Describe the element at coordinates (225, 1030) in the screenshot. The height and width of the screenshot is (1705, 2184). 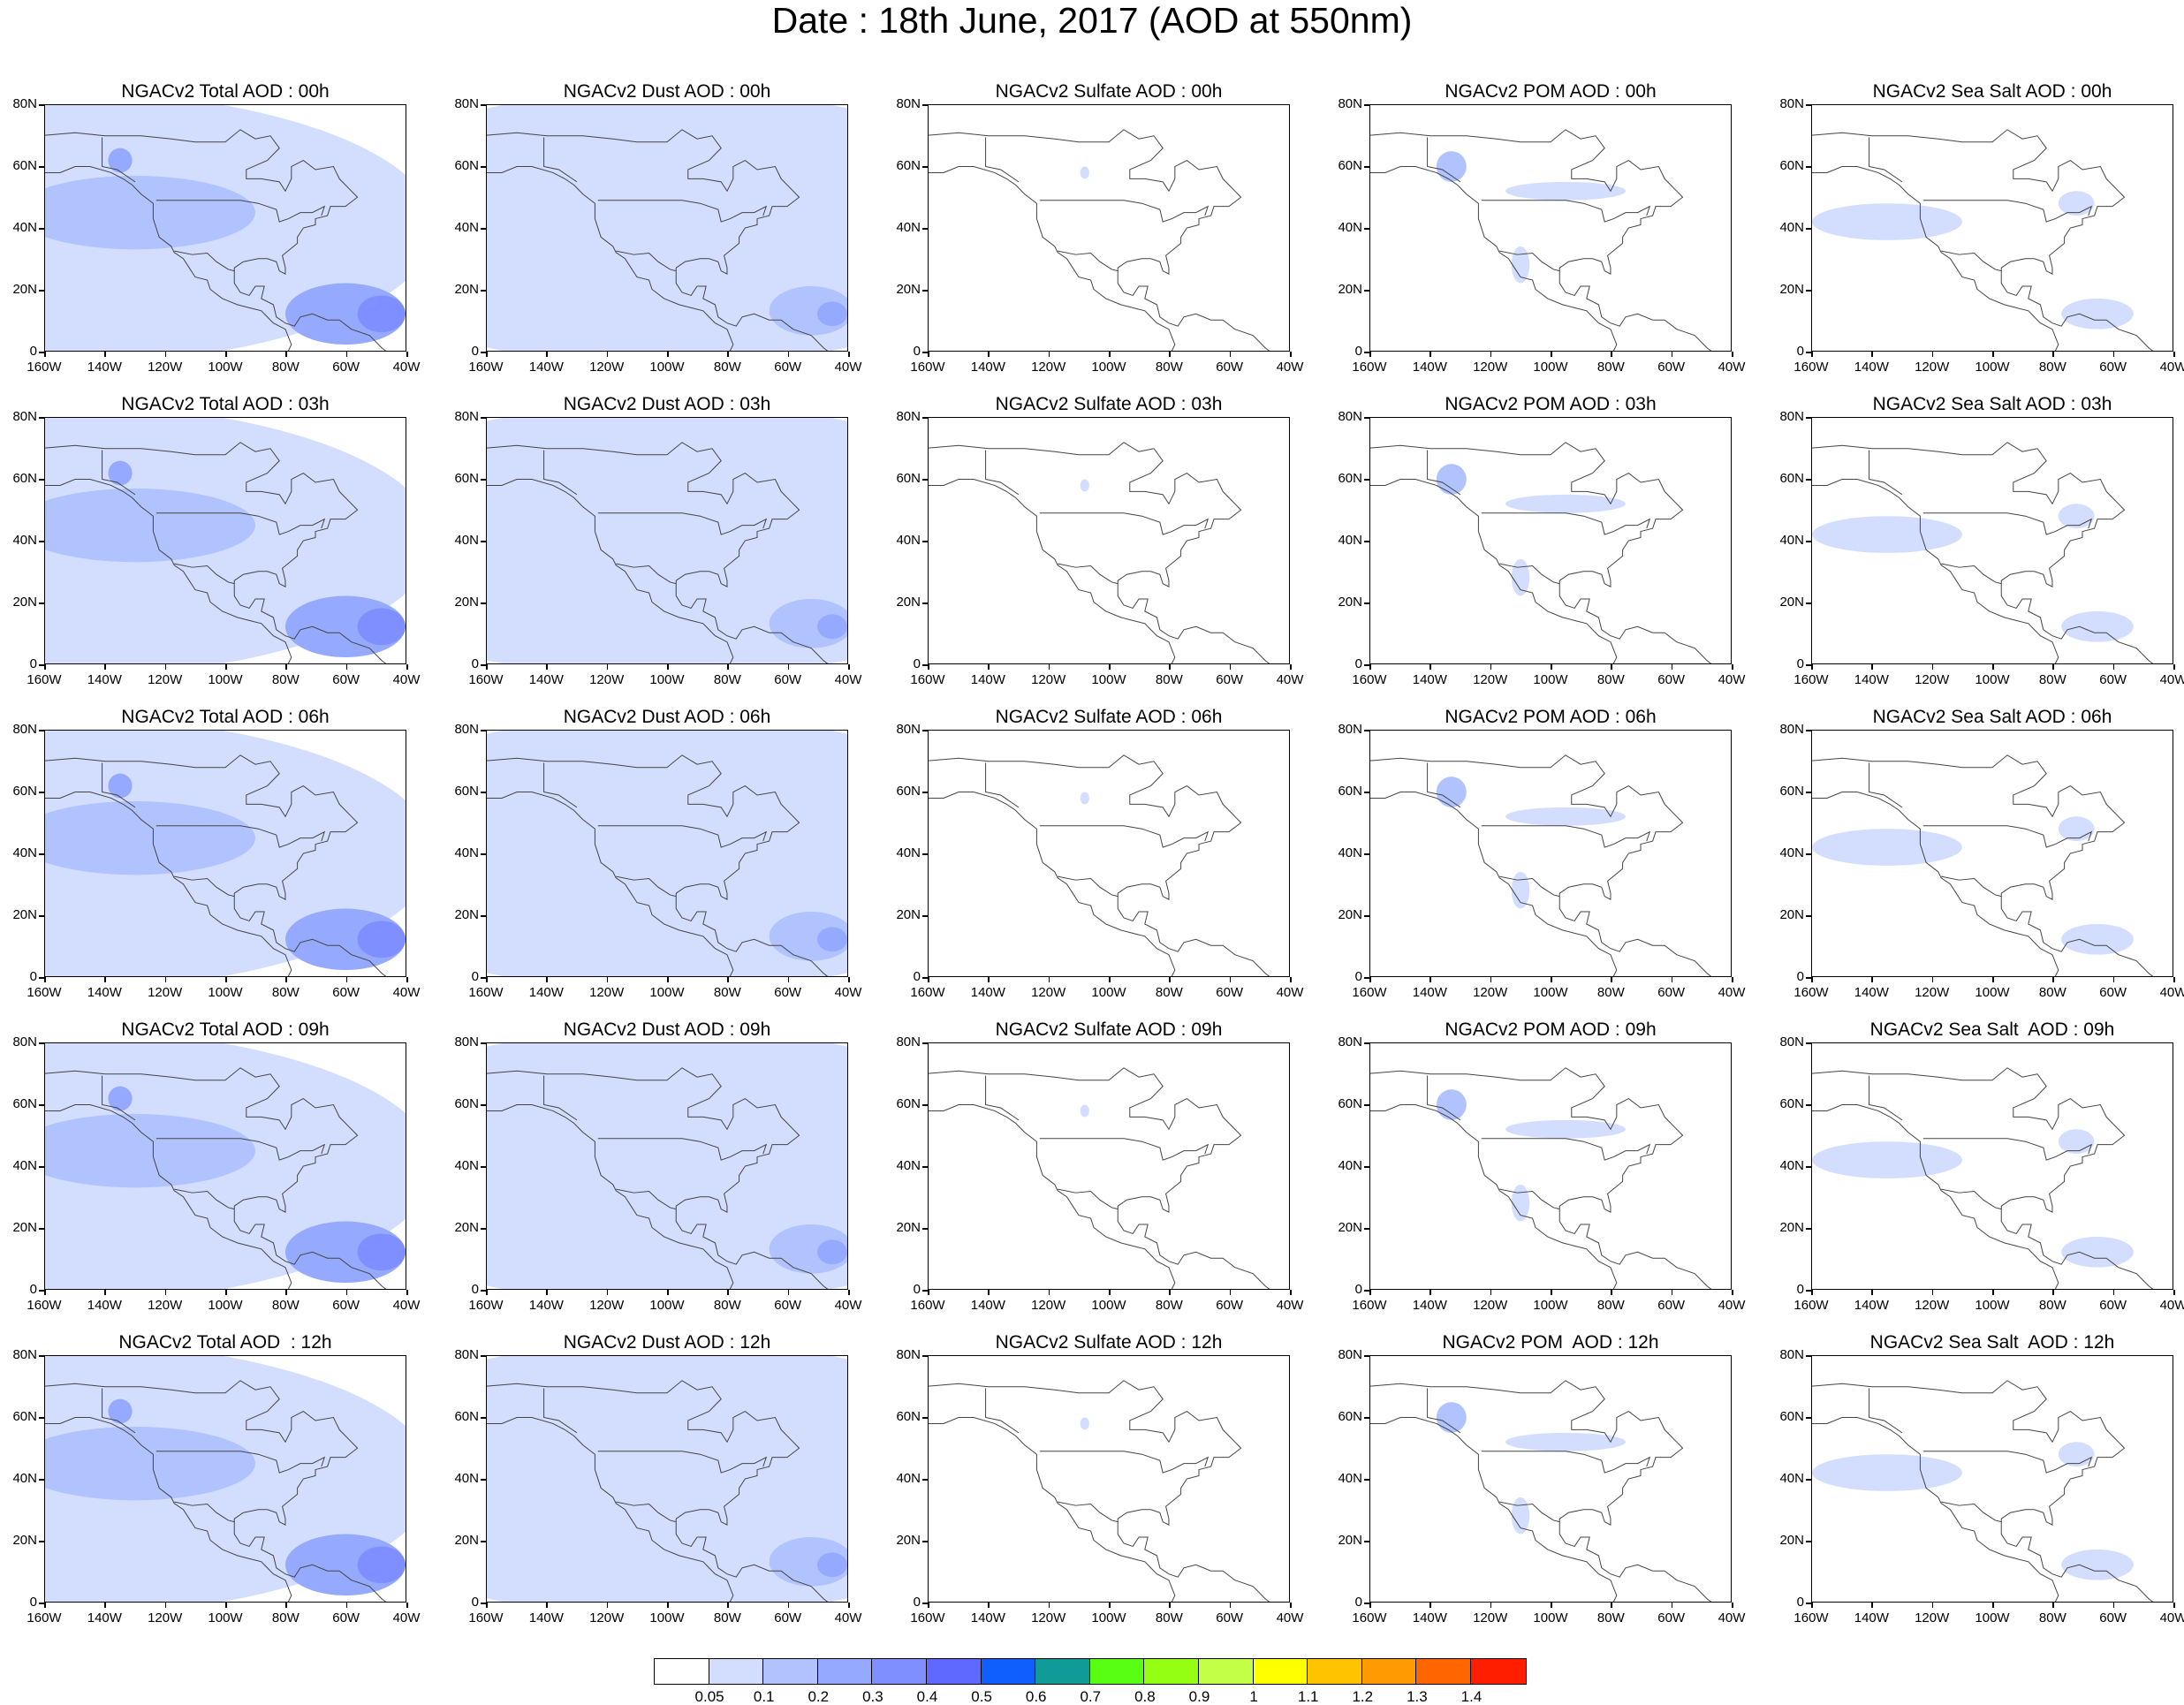
I see `panel-title: NGACv2 Total AOD : 09h` at that location.